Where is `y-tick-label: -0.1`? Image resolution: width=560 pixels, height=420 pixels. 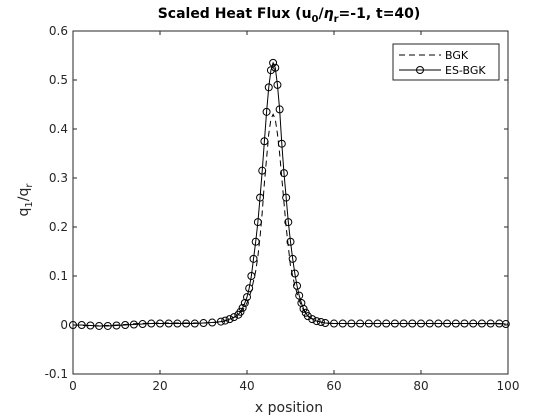
y-tick-label: -0.1 is located at coordinates (56, 374).